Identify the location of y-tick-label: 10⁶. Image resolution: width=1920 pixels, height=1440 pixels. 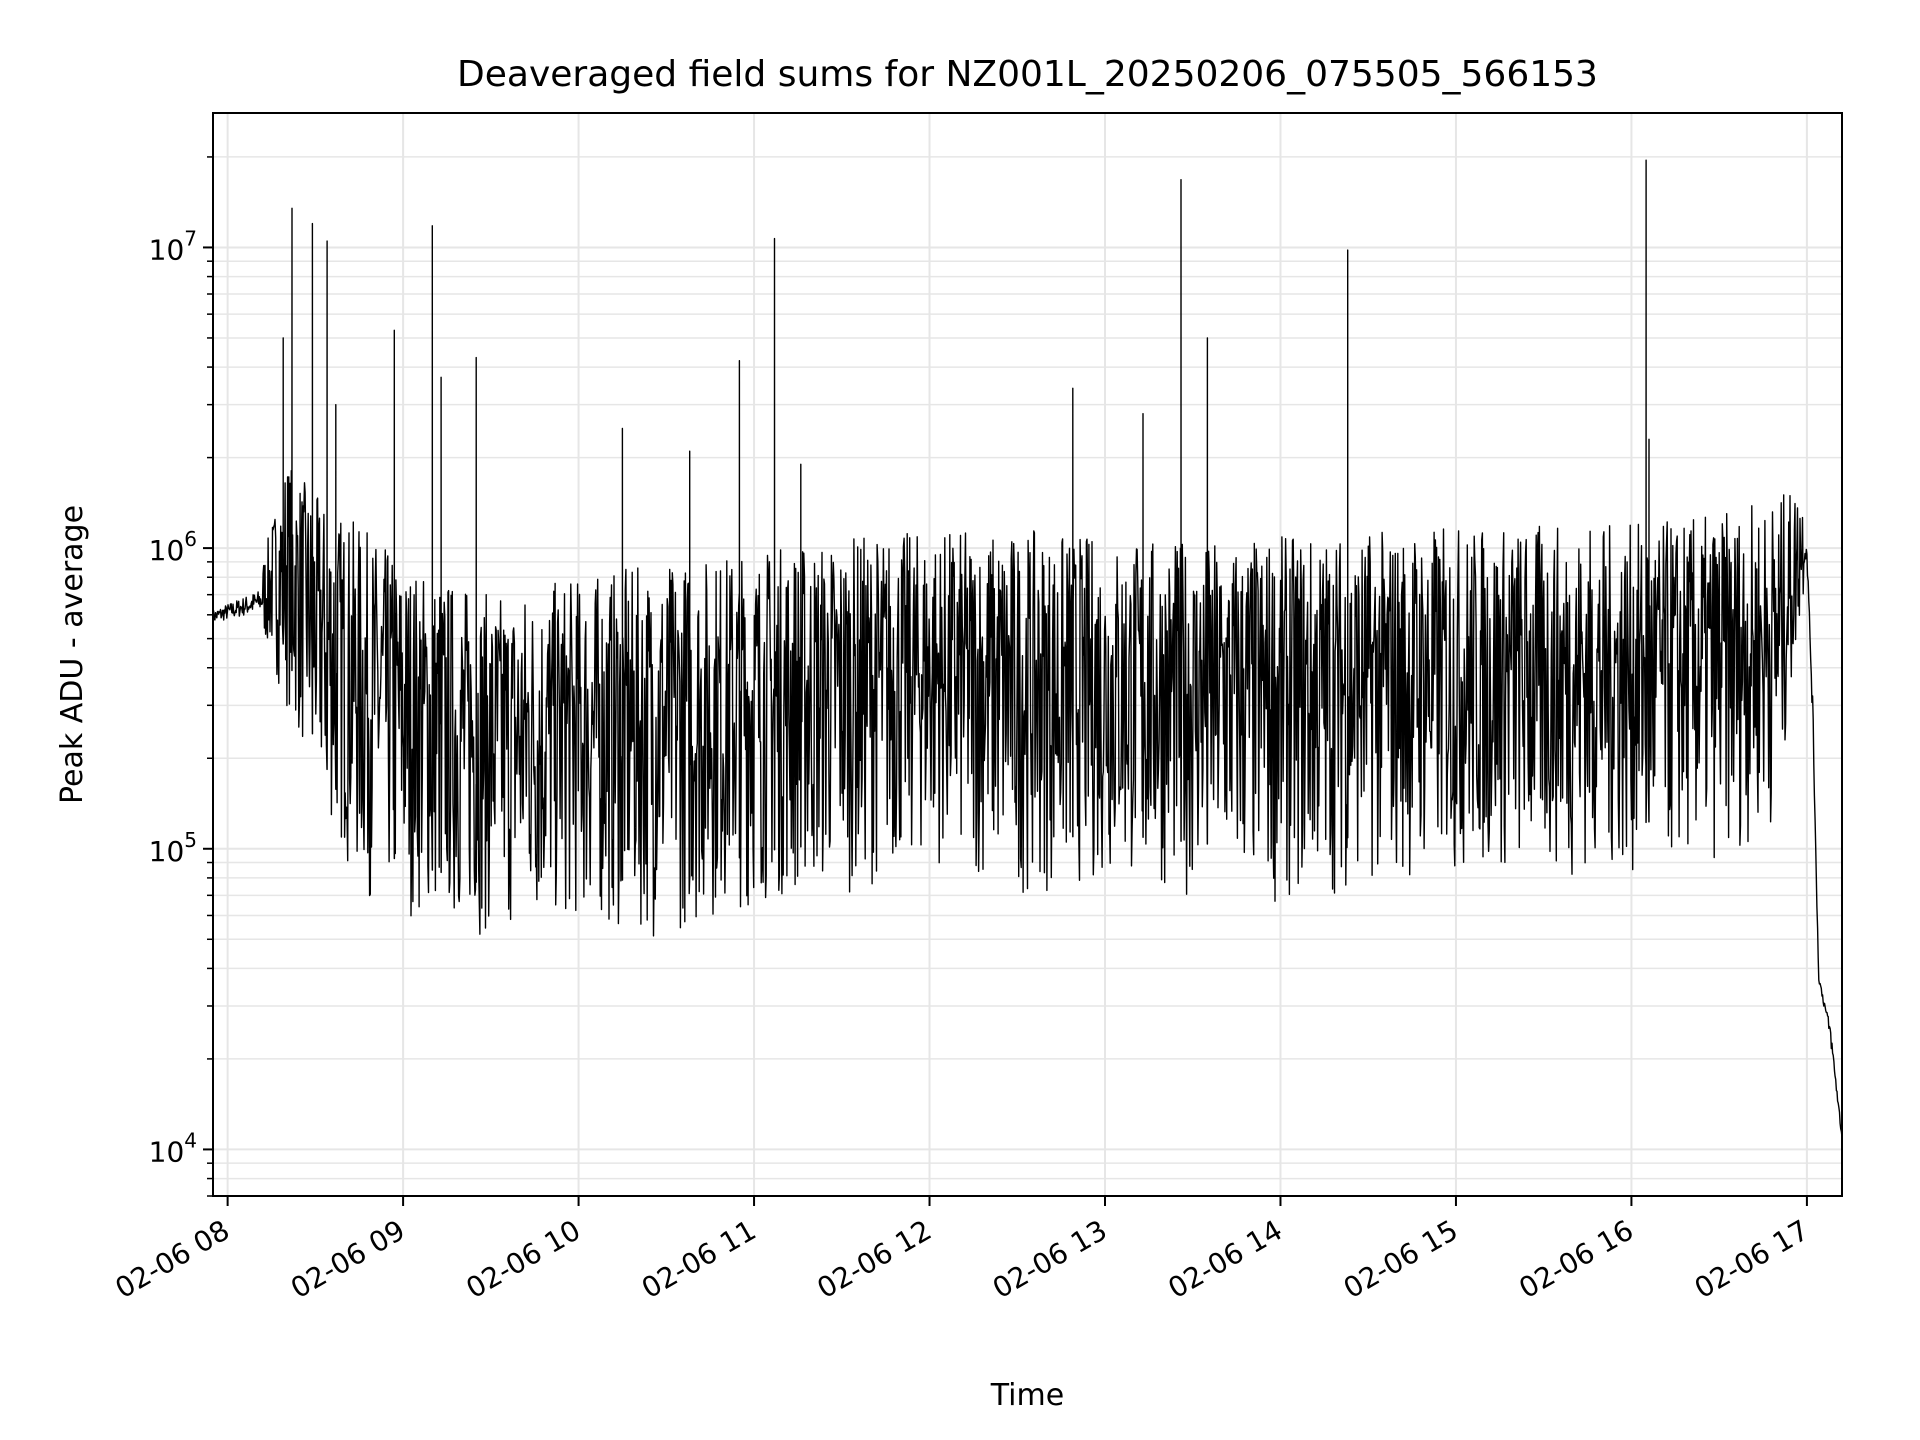
(173, 547).